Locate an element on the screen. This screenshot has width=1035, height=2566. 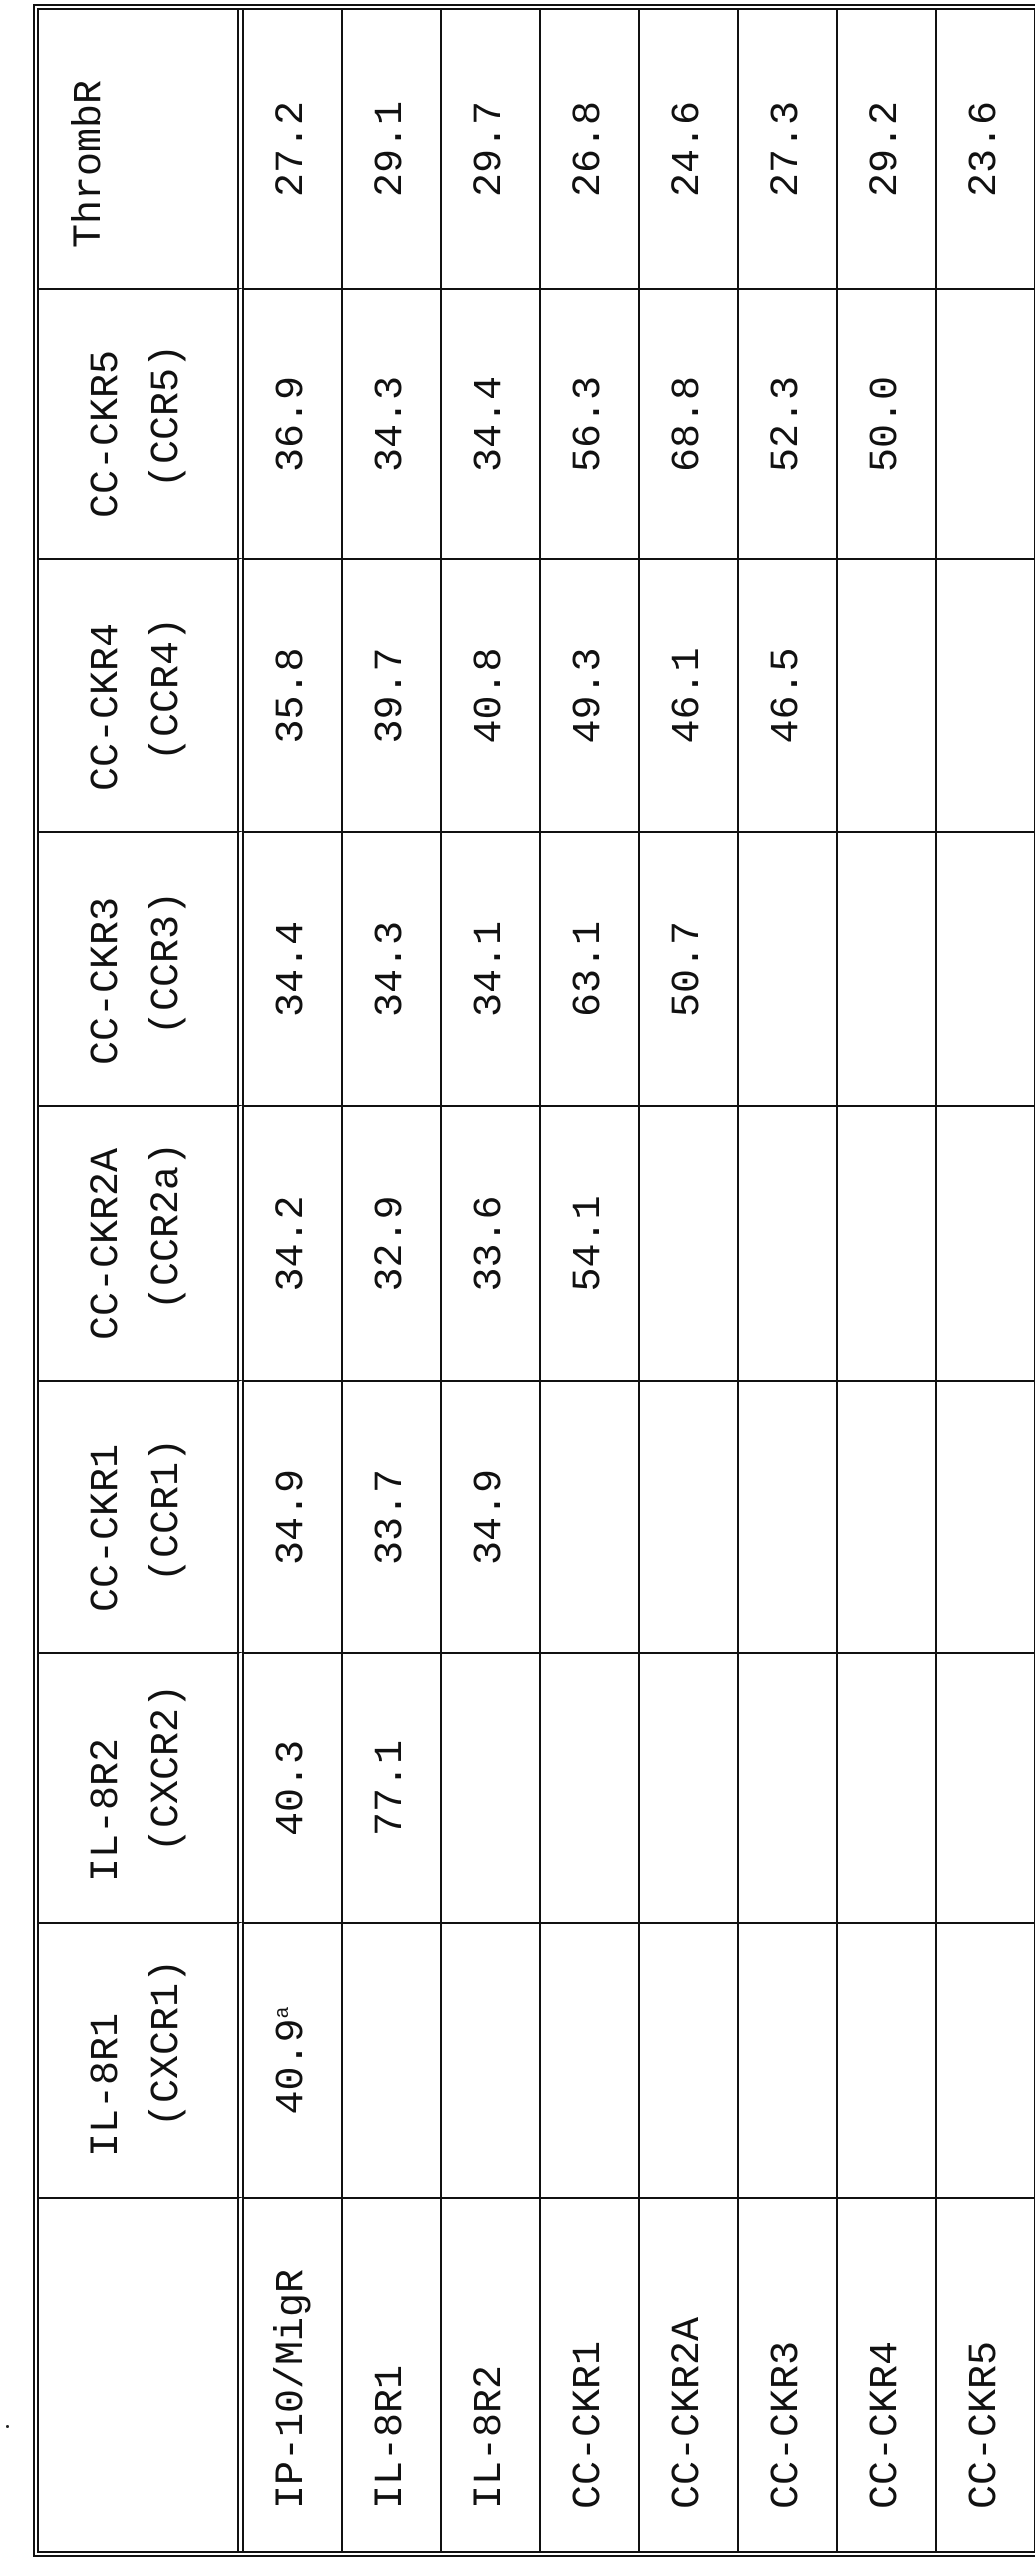
cell-value: 32.9 is located at coordinates (391, 1244).